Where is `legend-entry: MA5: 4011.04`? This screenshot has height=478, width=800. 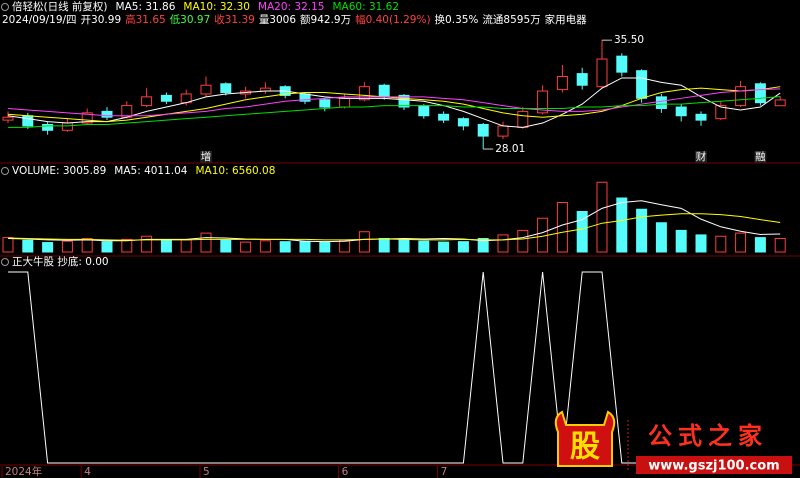
legend-entry: MA5: 4011.04 is located at coordinates (151, 171).